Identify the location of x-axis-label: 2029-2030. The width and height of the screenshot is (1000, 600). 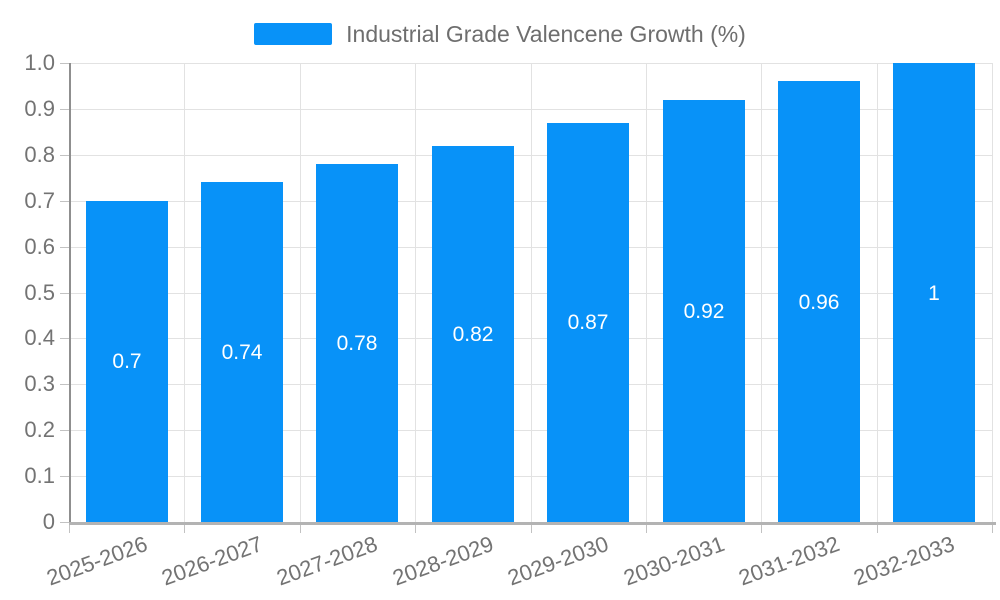
(558, 561).